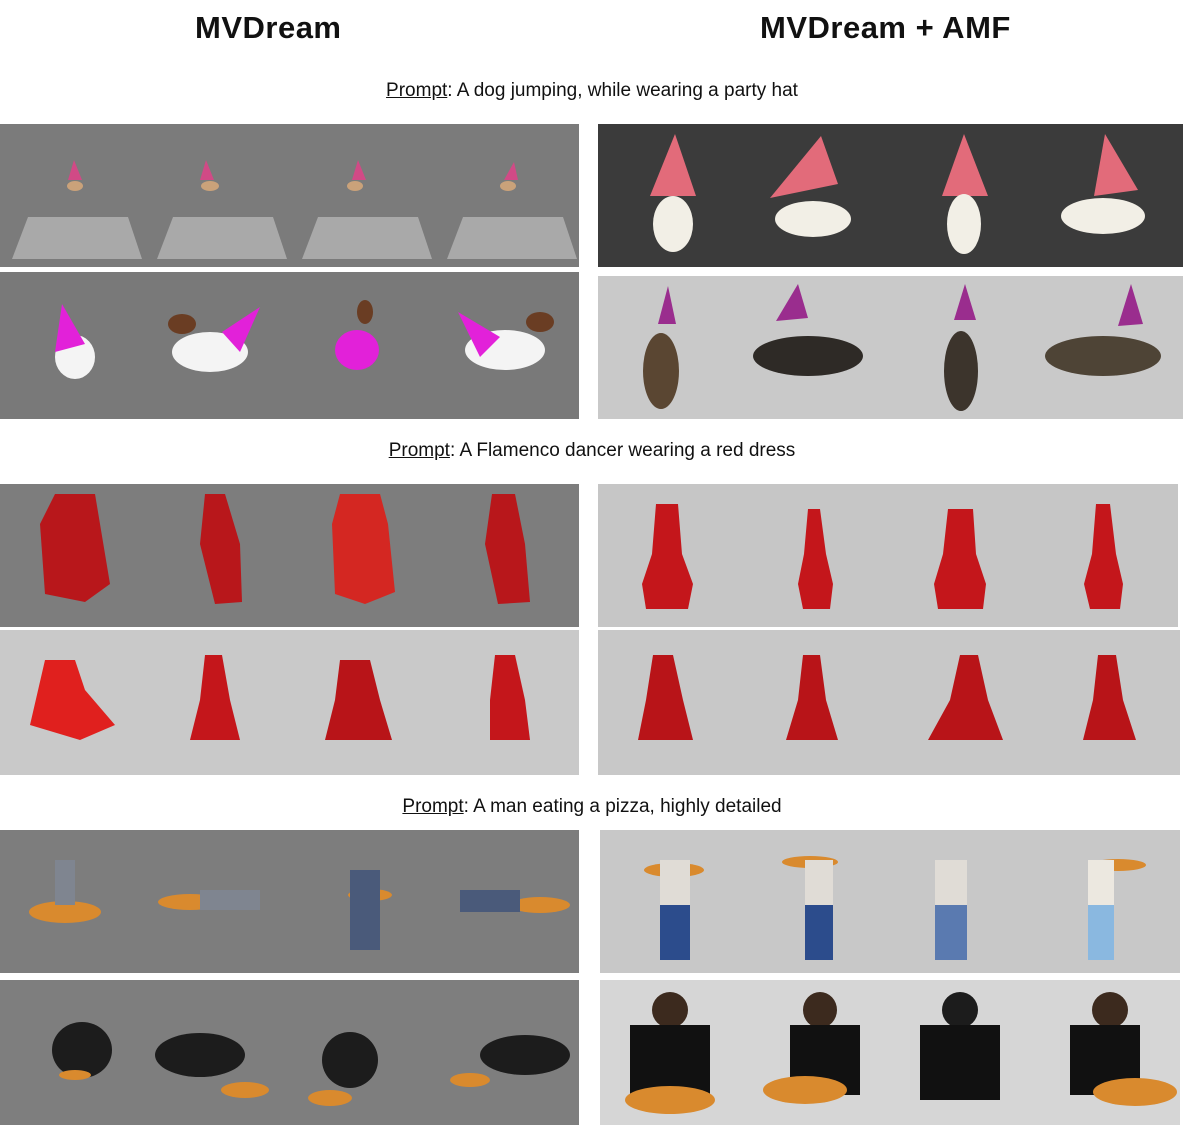 The height and width of the screenshot is (1125, 1184). I want to click on image-flamenco-mvdream-row2, so click(289, 702).